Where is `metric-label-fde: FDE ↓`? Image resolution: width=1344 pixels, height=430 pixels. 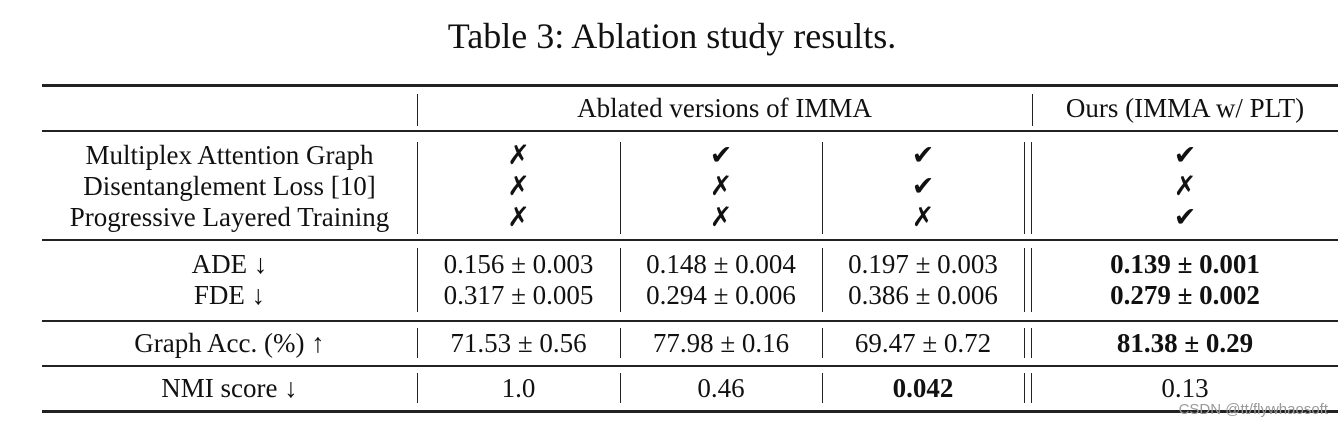 metric-label-fde: FDE ↓ is located at coordinates (229, 295).